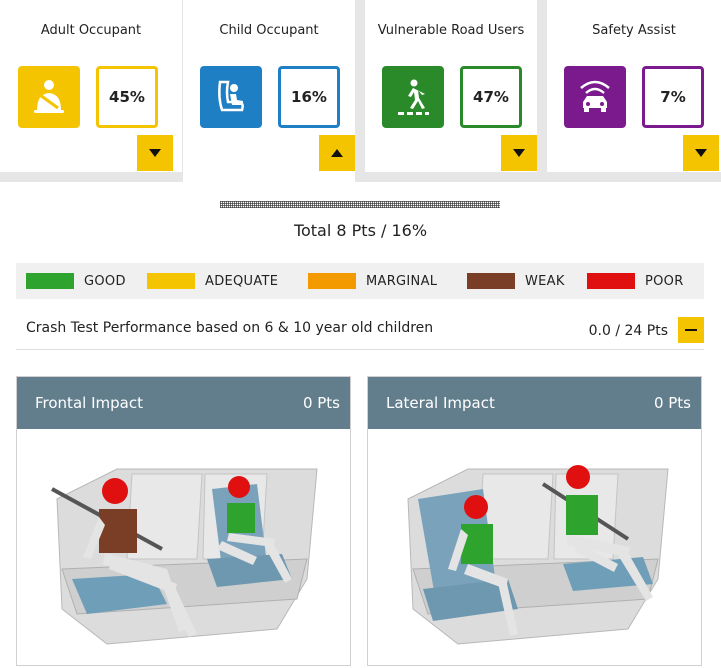 This screenshot has height=668, width=721. Describe the element at coordinates (183, 403) in the screenshot. I see `panel-header: Frontal Impact 0 Pts` at that location.